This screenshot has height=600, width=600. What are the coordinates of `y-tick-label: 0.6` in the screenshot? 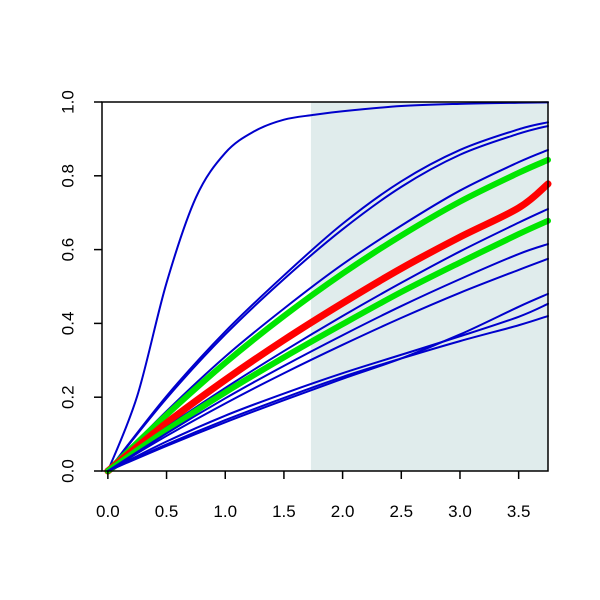 It's located at (67, 250).